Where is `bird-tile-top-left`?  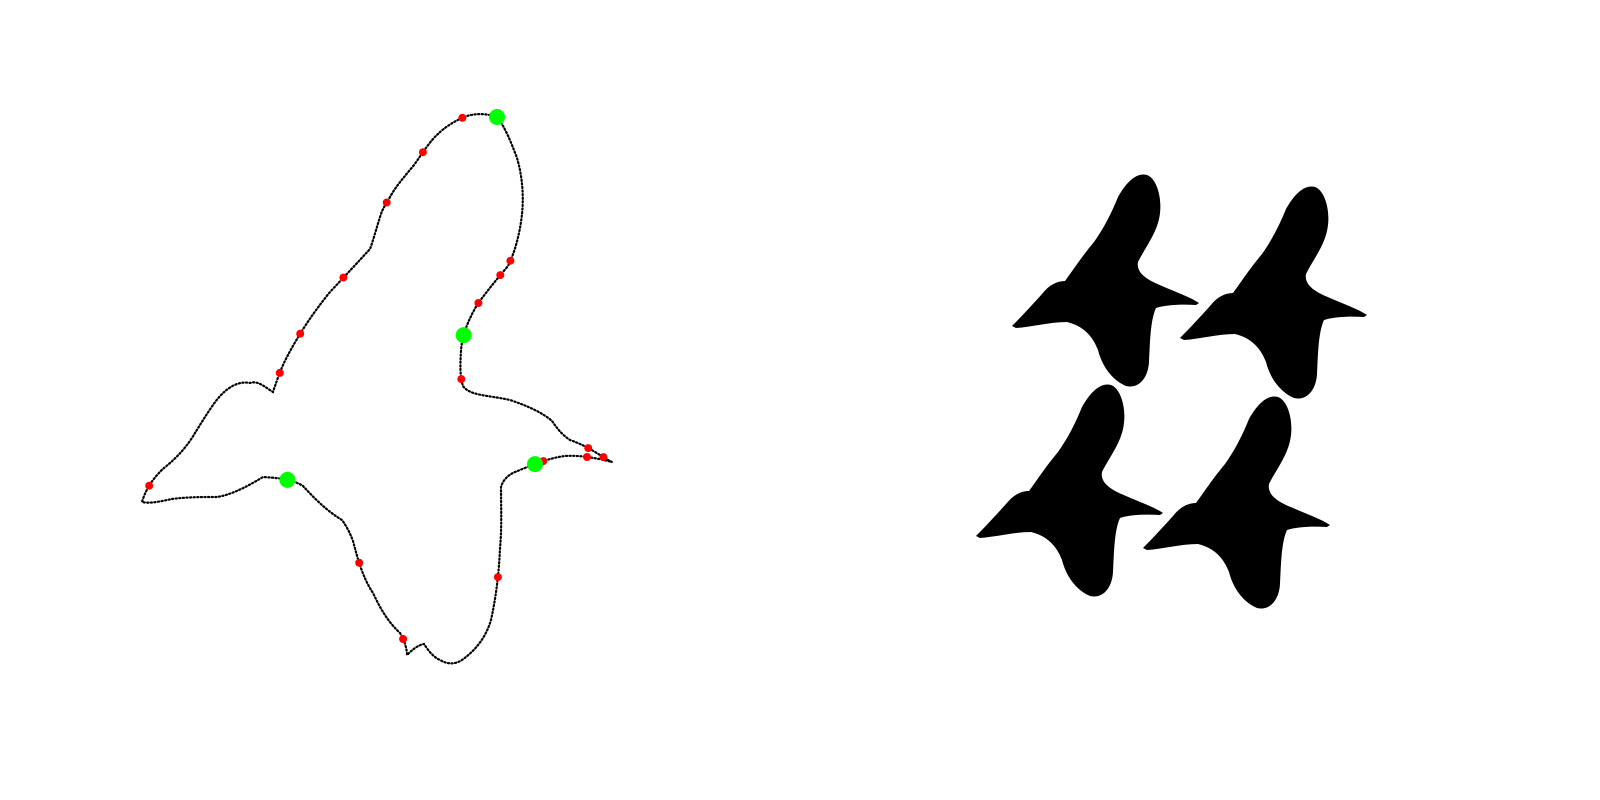
bird-tile-top-left is located at coordinates (1105, 280).